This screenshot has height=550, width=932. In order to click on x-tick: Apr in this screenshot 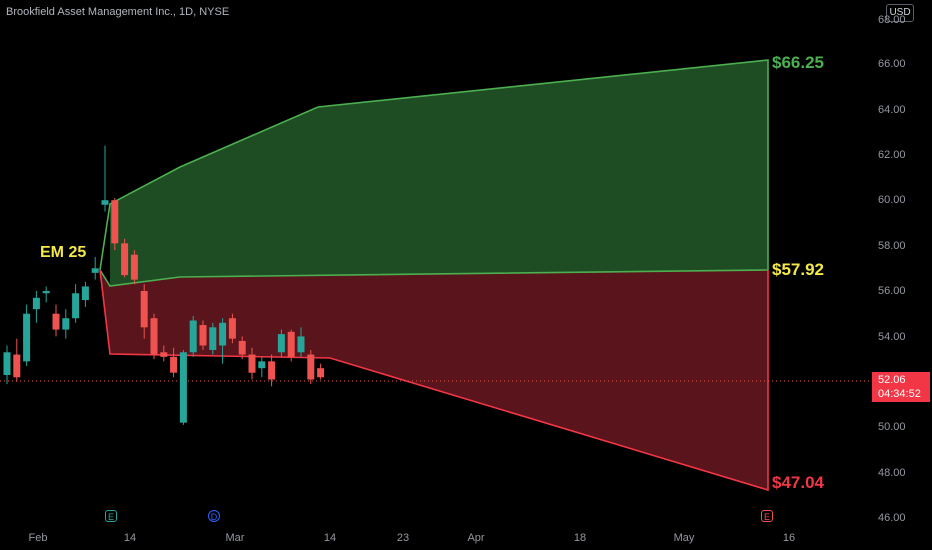, I will do `click(476, 538)`.